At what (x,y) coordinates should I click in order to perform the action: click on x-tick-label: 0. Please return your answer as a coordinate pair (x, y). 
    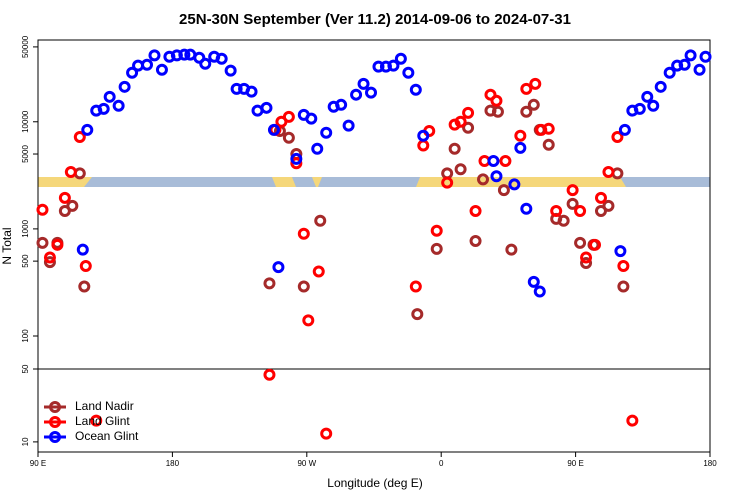
    Looking at the image, I should click on (441, 463).